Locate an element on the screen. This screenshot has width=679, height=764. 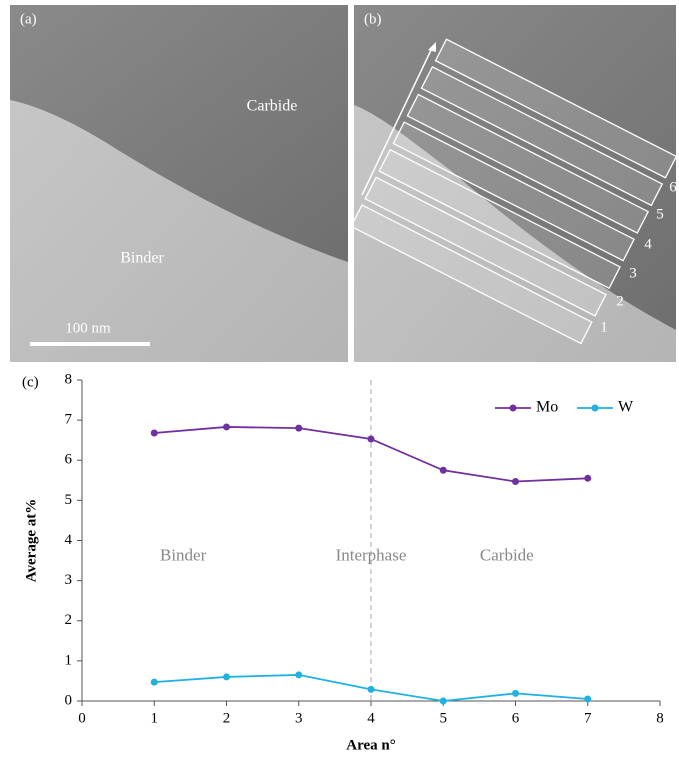
x-tick-label: 7 is located at coordinates (588, 718).